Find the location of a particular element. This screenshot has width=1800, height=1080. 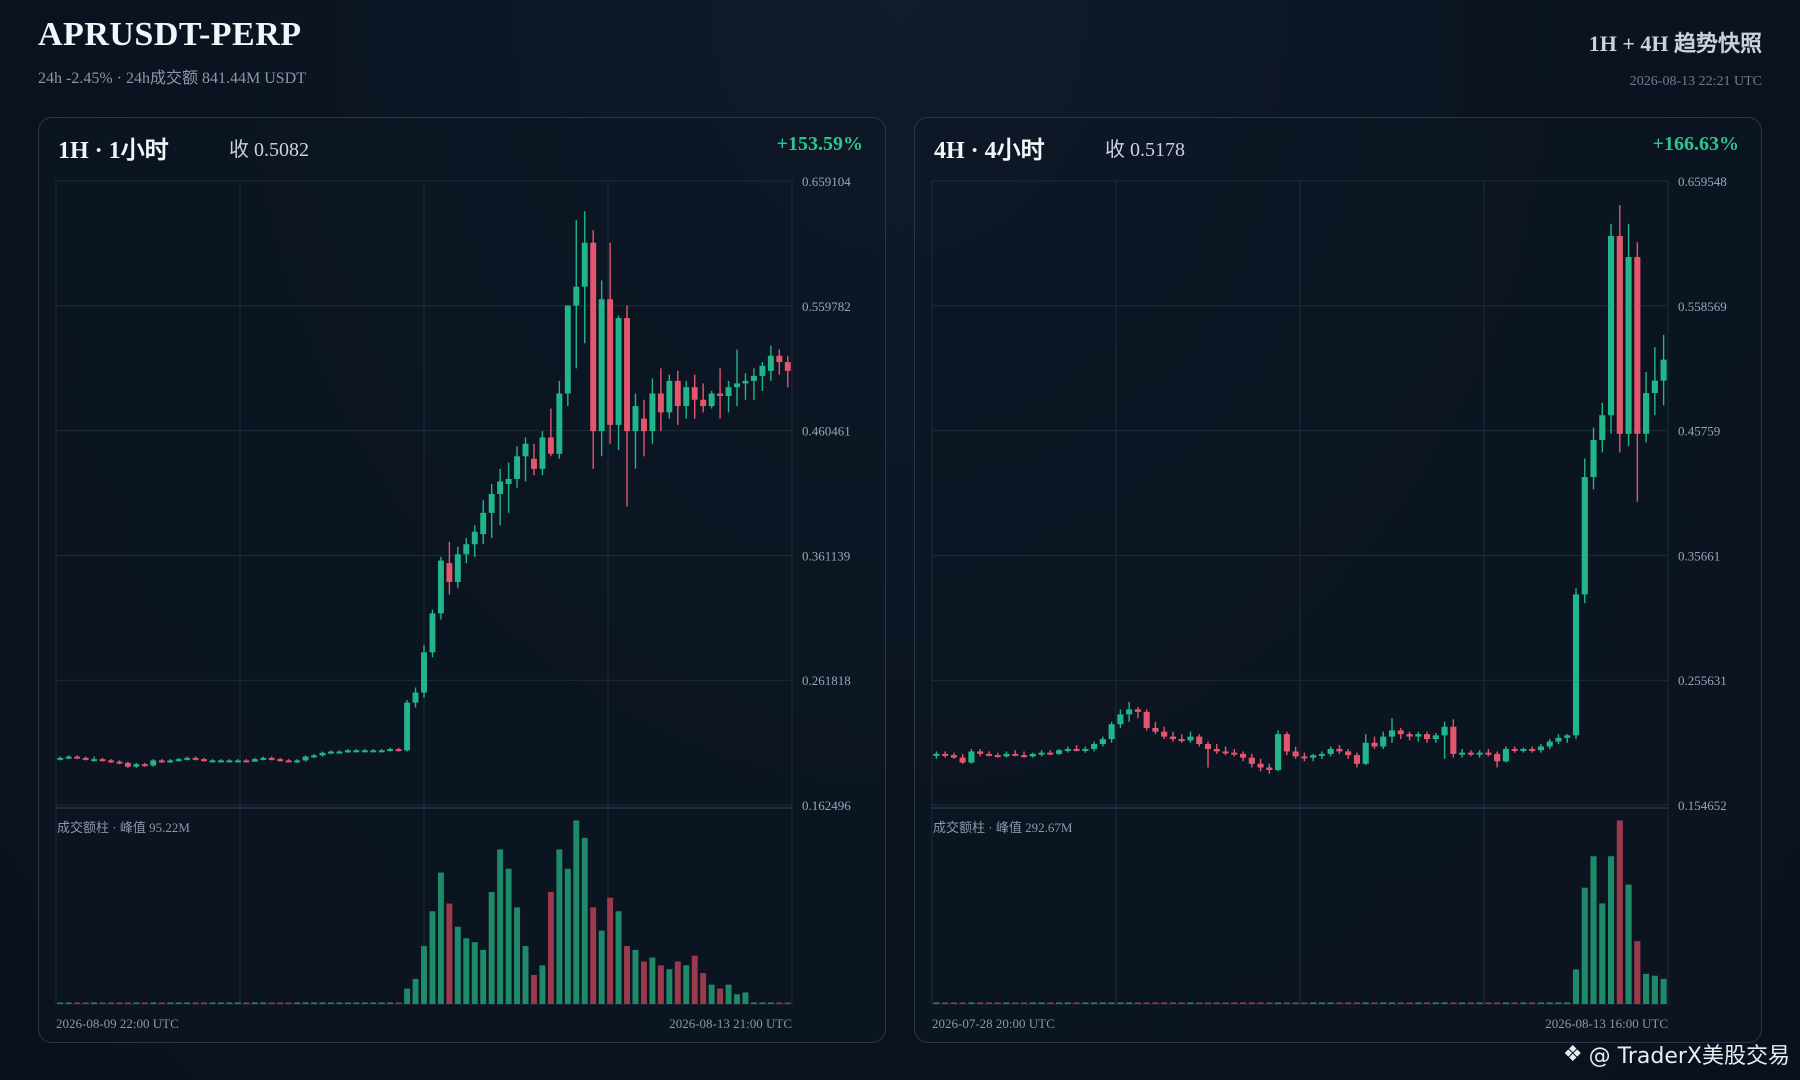

panel-title: 1H · 1小时 is located at coordinates (113, 151).